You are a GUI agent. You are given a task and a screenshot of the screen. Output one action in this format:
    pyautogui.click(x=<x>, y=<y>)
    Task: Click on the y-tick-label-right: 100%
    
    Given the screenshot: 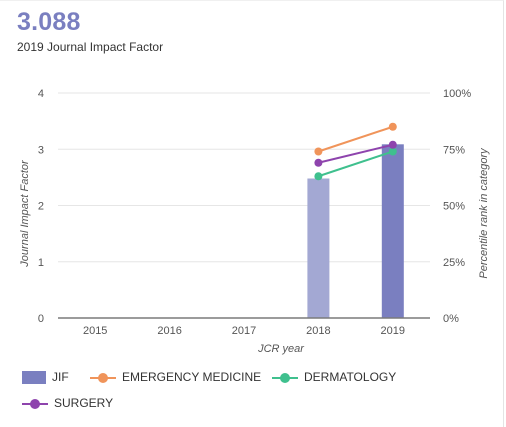 What is the action you would take?
    pyautogui.click(x=457, y=94)
    